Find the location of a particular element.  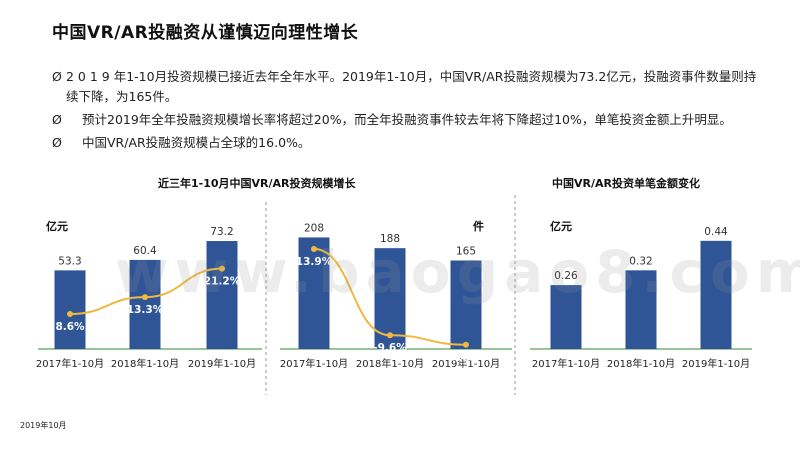

bar-value-label: 208 is located at coordinates (314, 228).